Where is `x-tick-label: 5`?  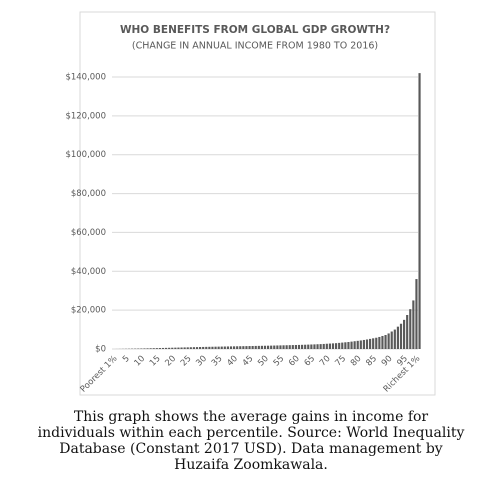
x-tick-label: 5 is located at coordinates (126, 359).